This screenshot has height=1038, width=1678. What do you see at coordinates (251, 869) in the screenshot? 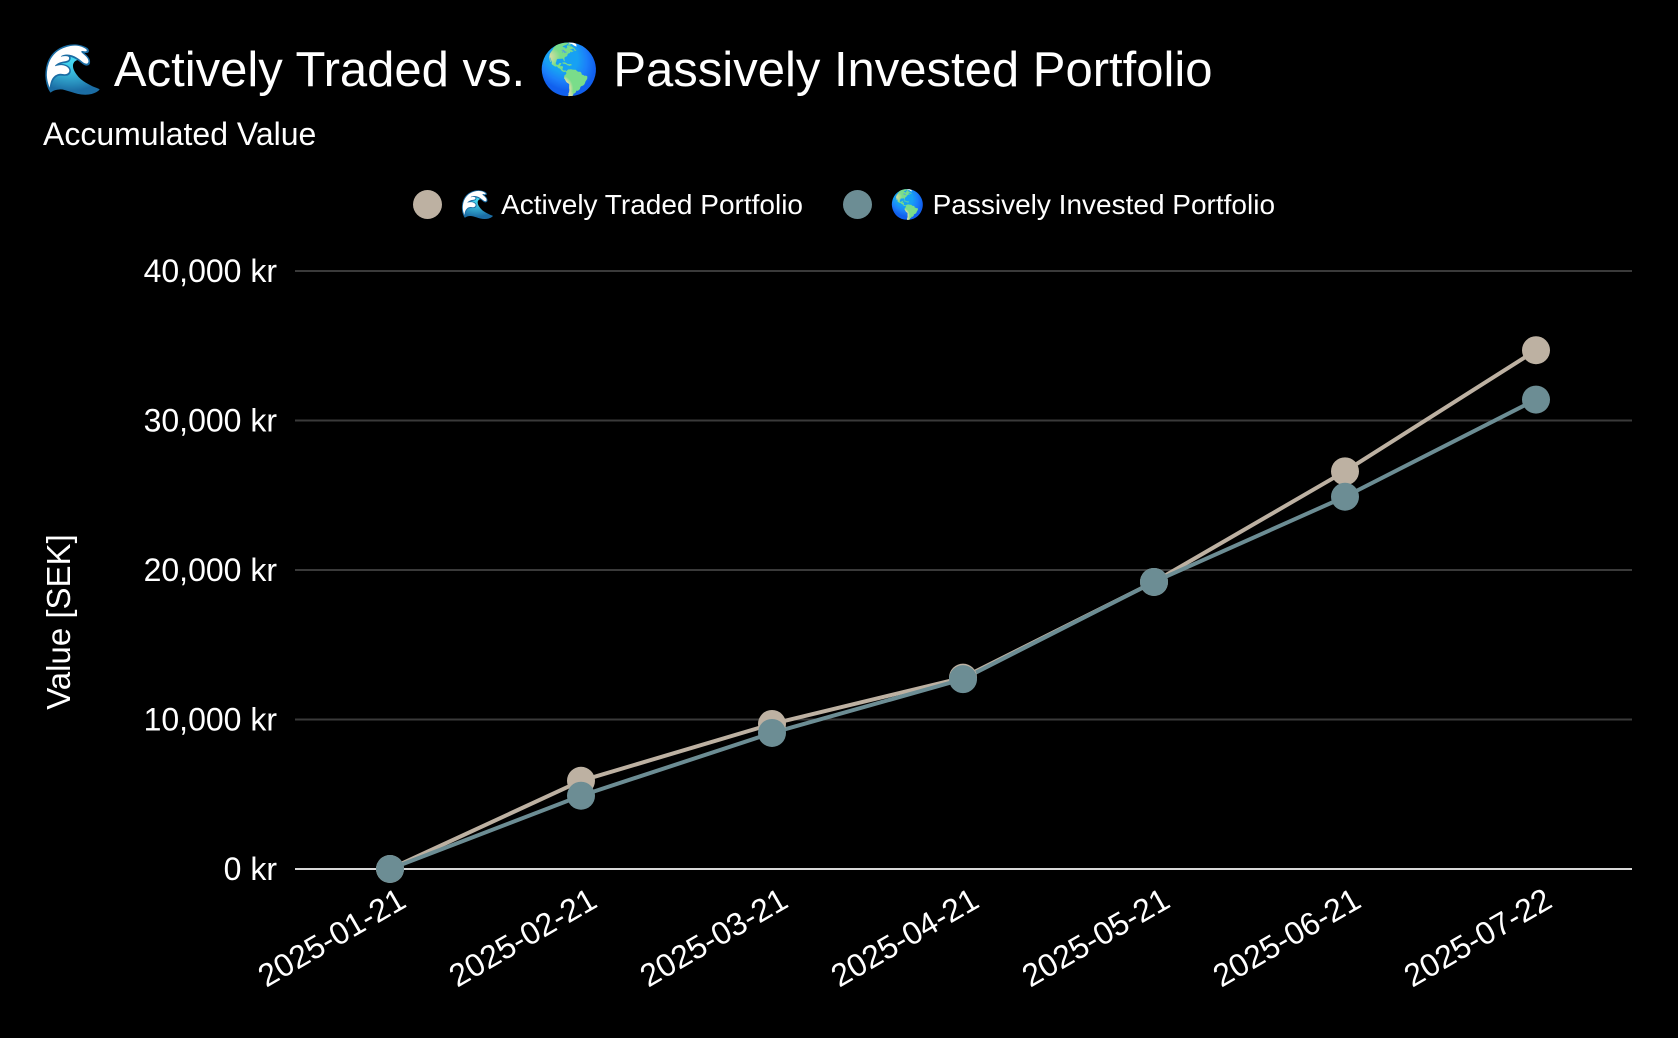
I see `y-tick-label: 0 kr` at bounding box center [251, 869].